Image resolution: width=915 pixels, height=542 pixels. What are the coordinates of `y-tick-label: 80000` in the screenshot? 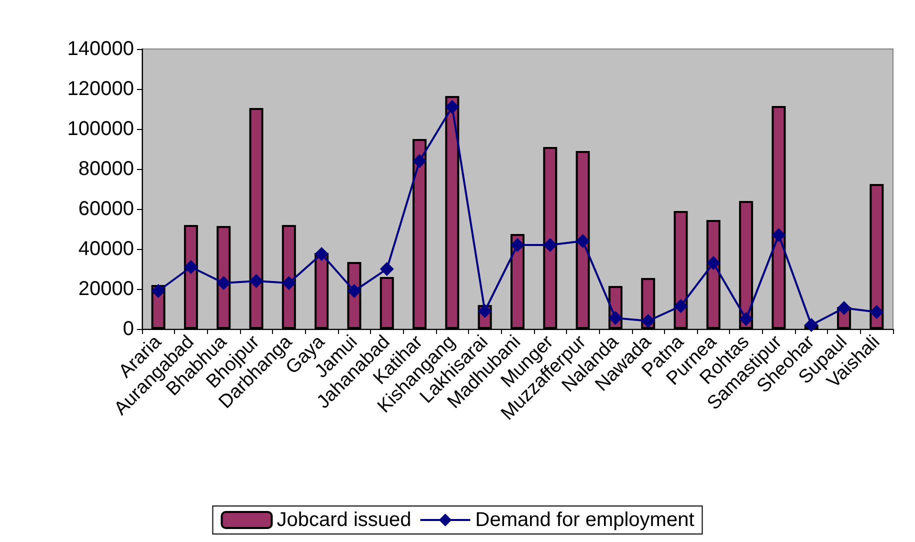 It's located at (106, 169).